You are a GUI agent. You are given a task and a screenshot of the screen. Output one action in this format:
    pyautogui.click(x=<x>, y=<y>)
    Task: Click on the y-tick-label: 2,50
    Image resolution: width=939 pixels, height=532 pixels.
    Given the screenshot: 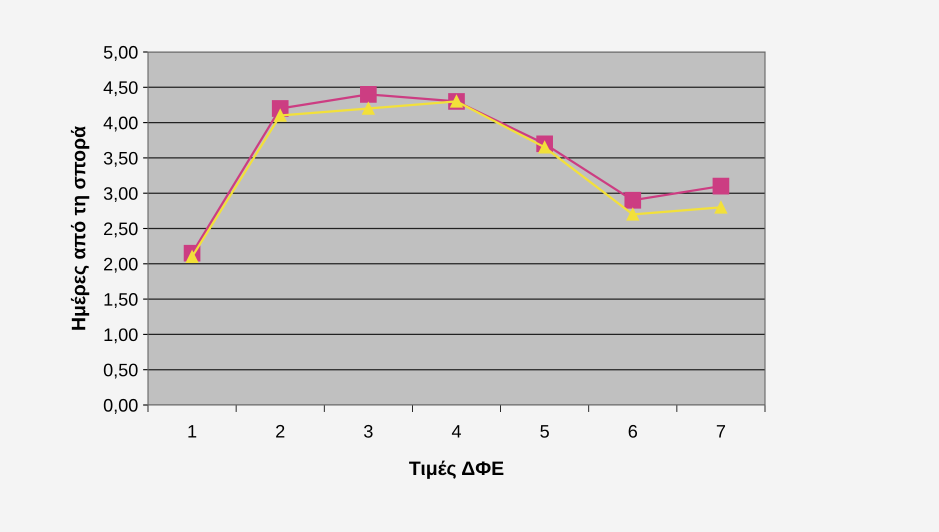 What is the action you would take?
    pyautogui.click(x=121, y=230)
    